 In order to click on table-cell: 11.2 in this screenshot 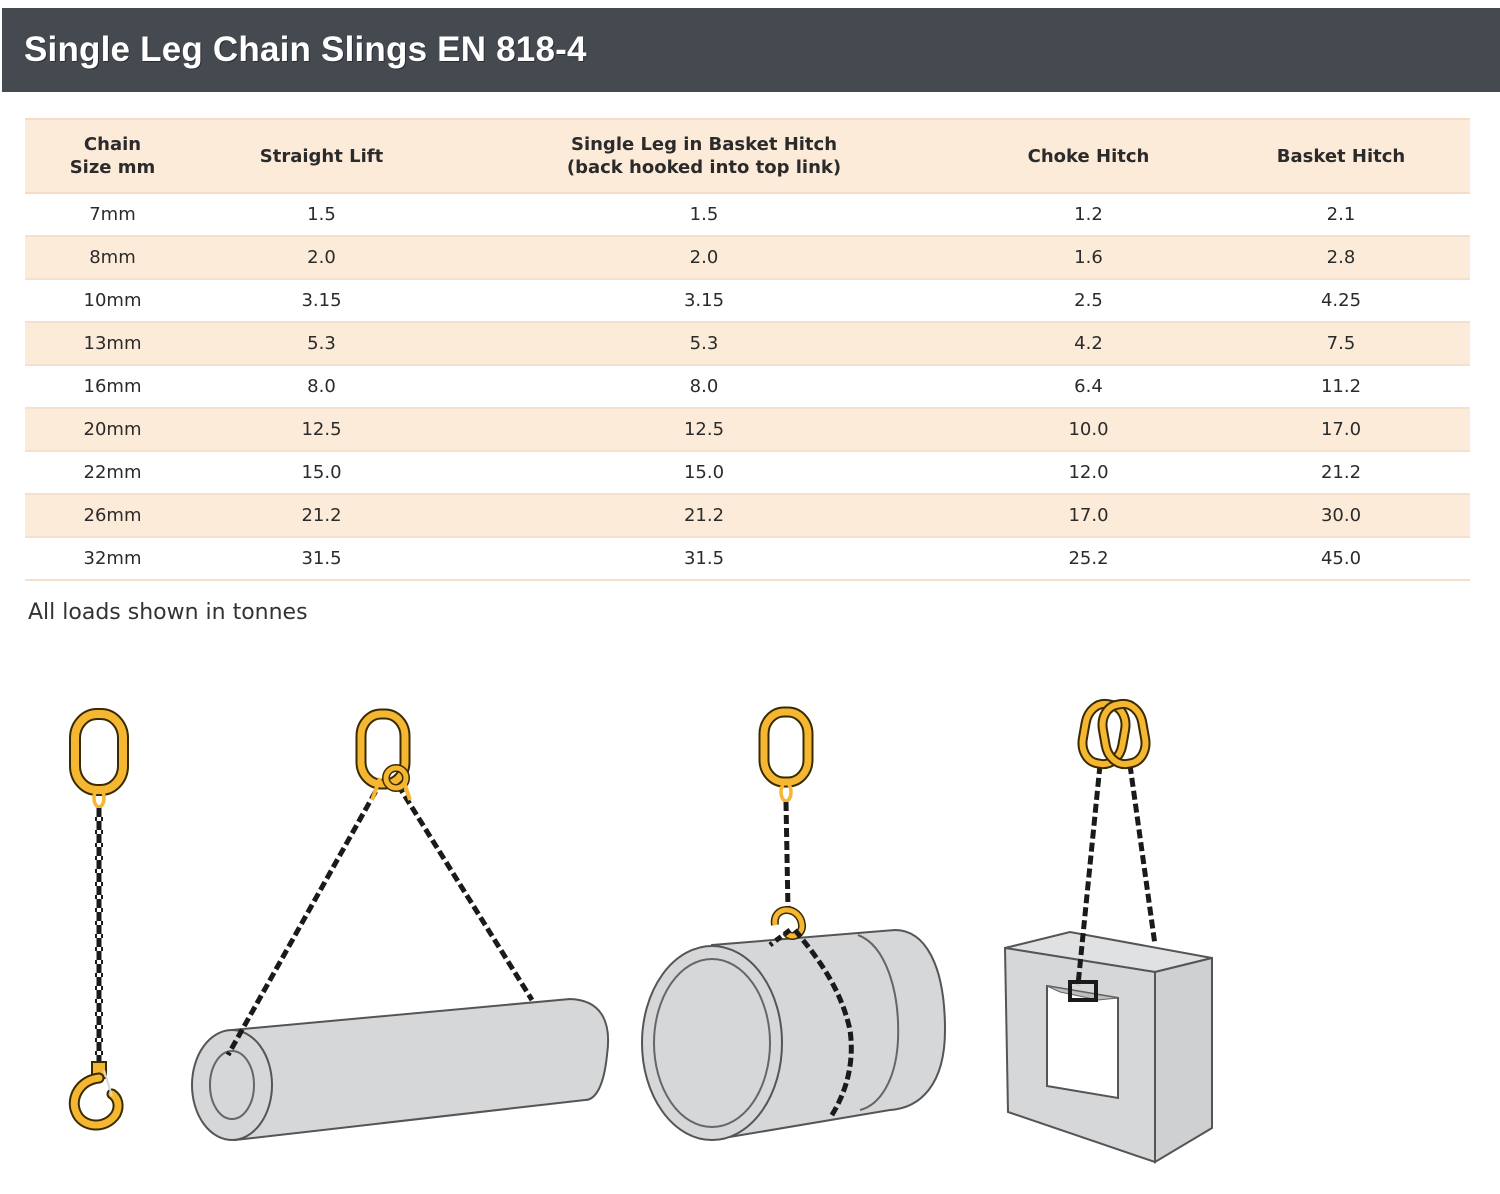, I will do `click(1341, 387)`.